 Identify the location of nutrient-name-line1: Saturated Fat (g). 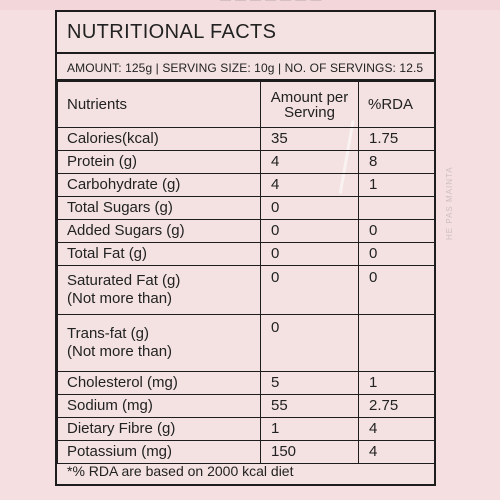
(124, 280).